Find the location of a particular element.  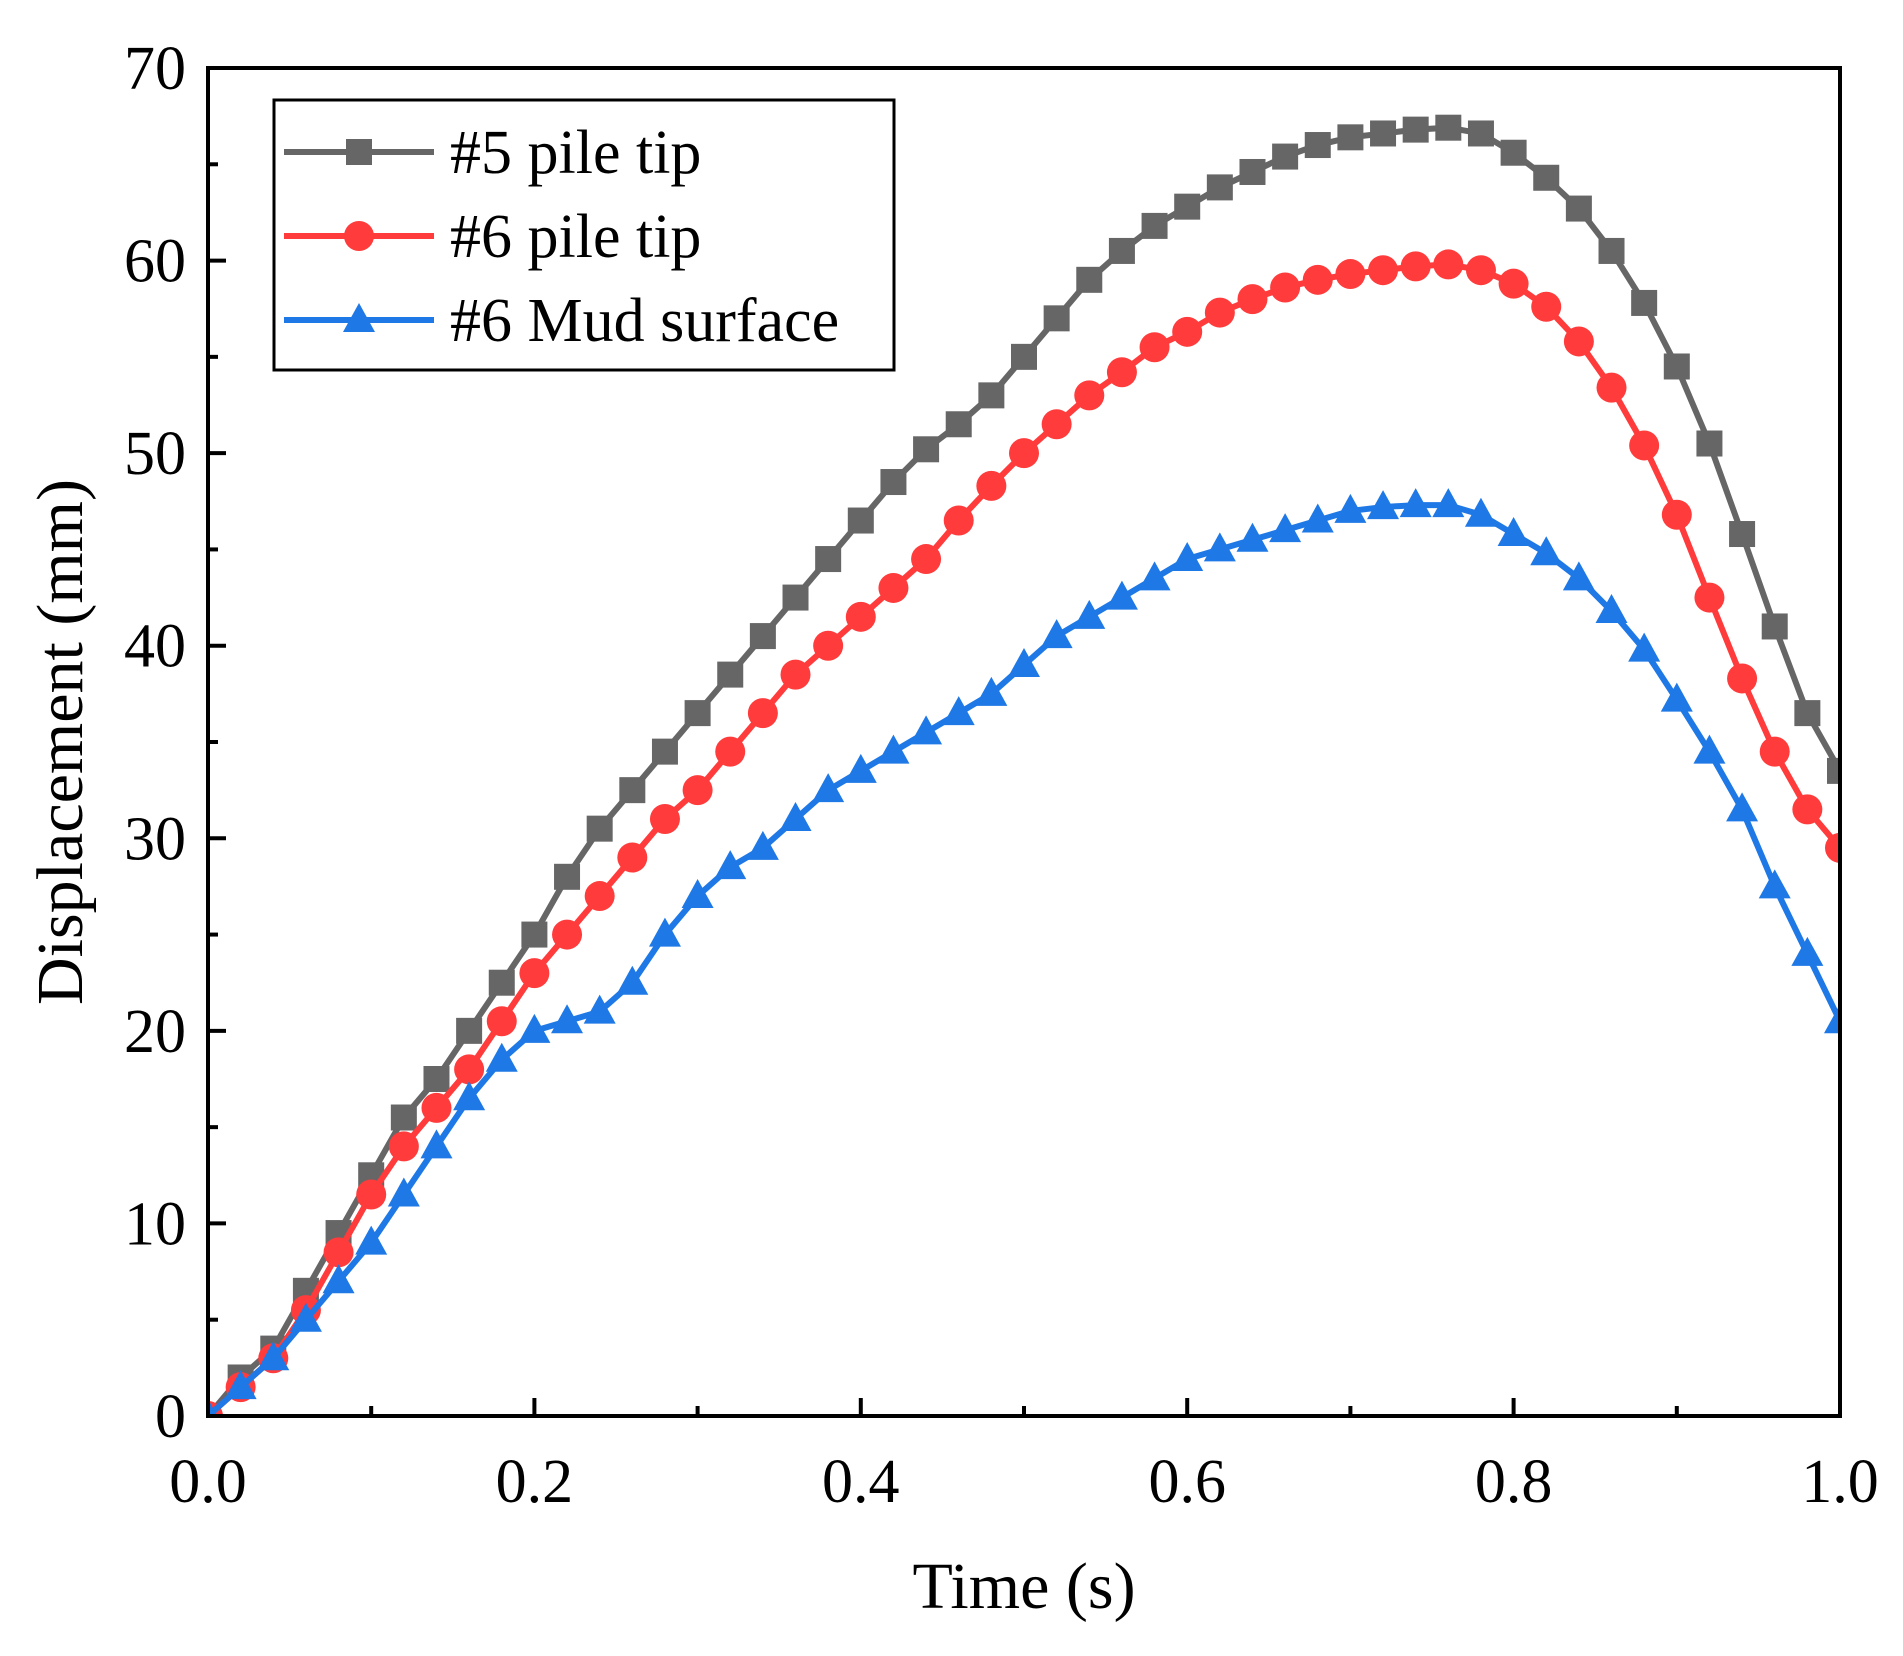

x-tick-label: 0.0 is located at coordinates (208, 1482).